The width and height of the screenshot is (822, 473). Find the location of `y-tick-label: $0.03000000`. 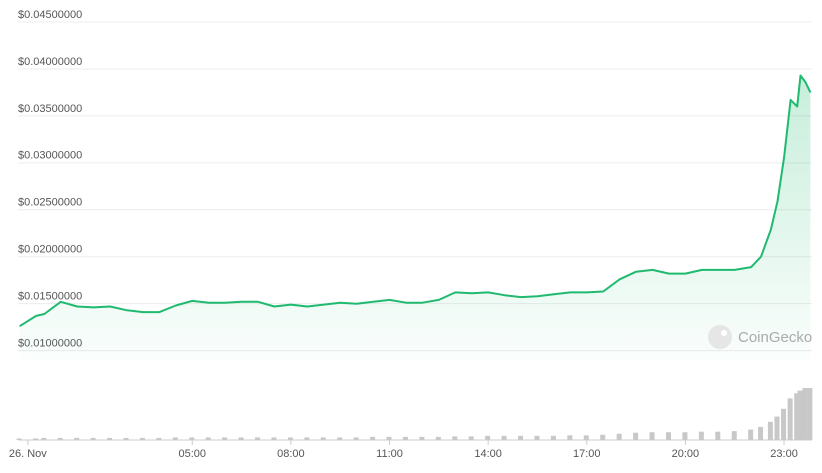

y-tick-label: $0.03000000 is located at coordinates (50, 156).